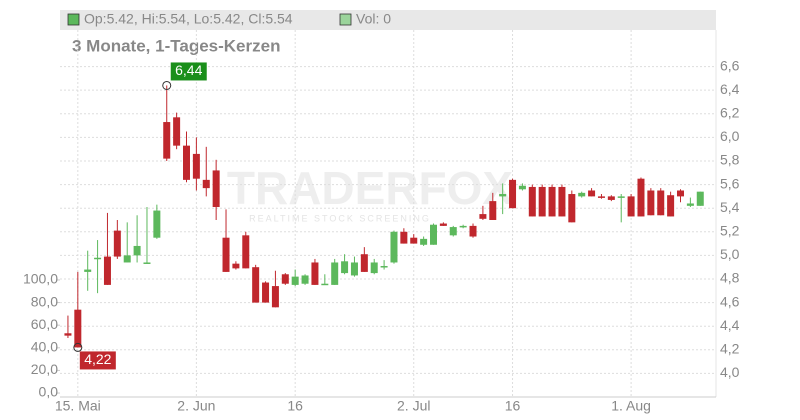  I want to click on legend-bar, so click(388, 20).